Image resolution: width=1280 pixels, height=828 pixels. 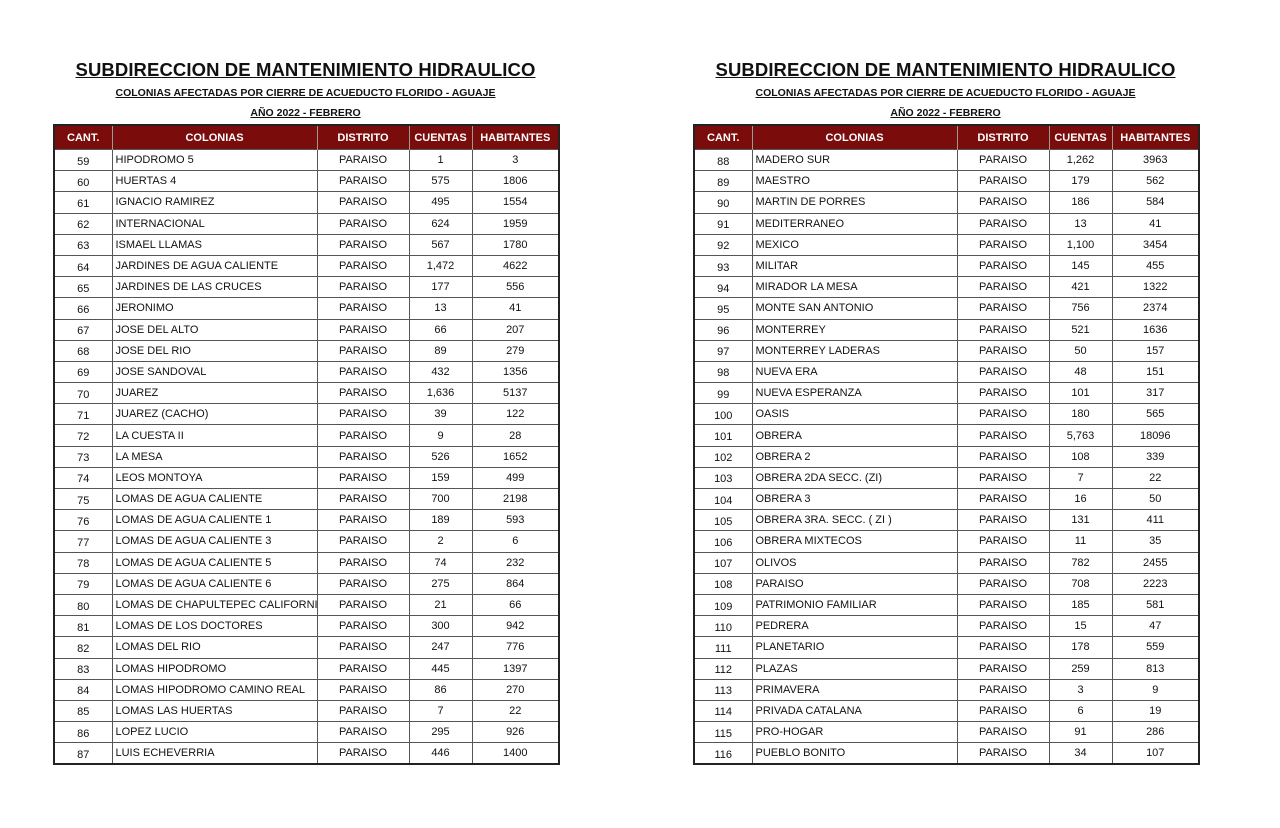 What do you see at coordinates (946, 137) in the screenshot?
I see `table-header-row: CANT. COLONIAS DISTRITO CUENTAS HABITANTES` at bounding box center [946, 137].